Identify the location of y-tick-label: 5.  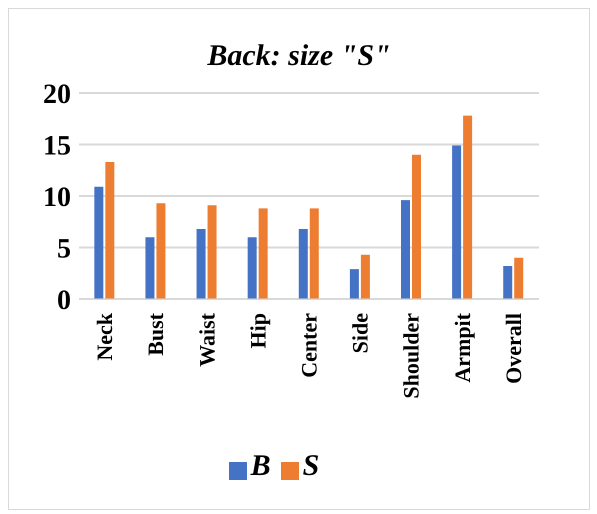
(64, 248).